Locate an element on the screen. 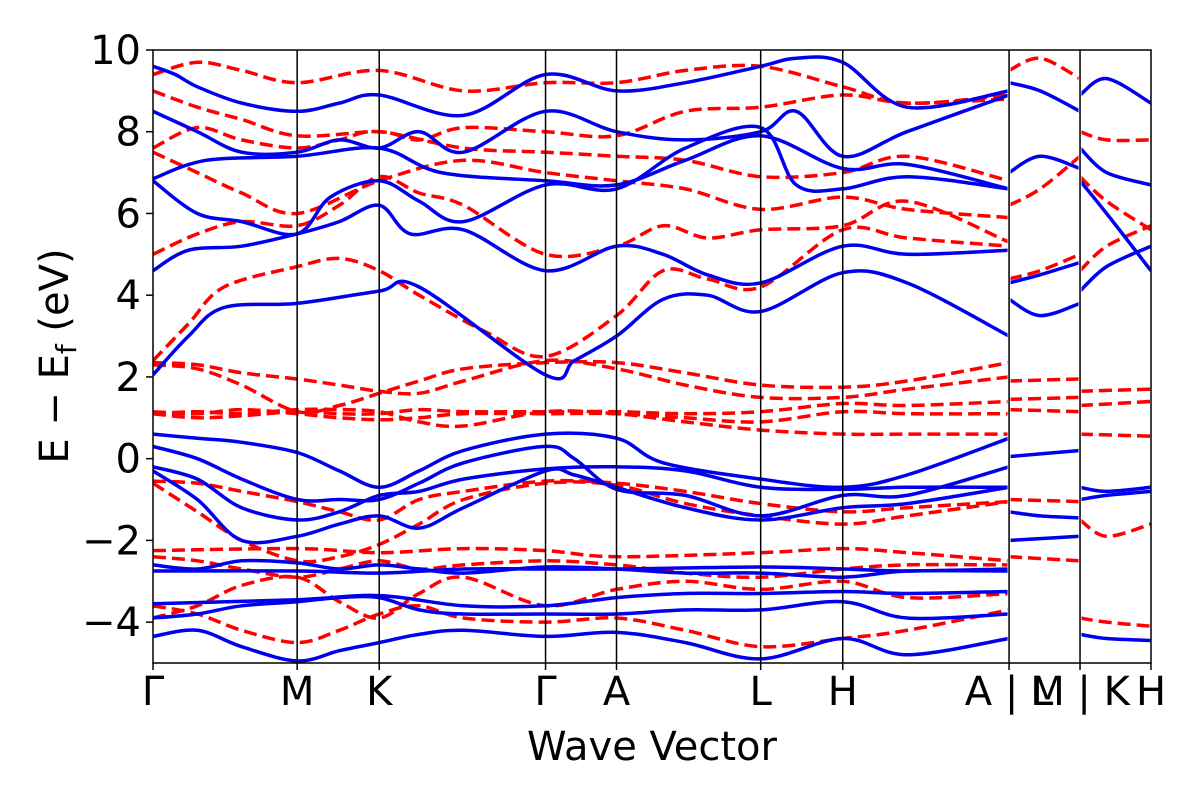 Image resolution: width=1200 pixels, height=800 pixels. y-tick-label: 2 is located at coordinates (128, 378).